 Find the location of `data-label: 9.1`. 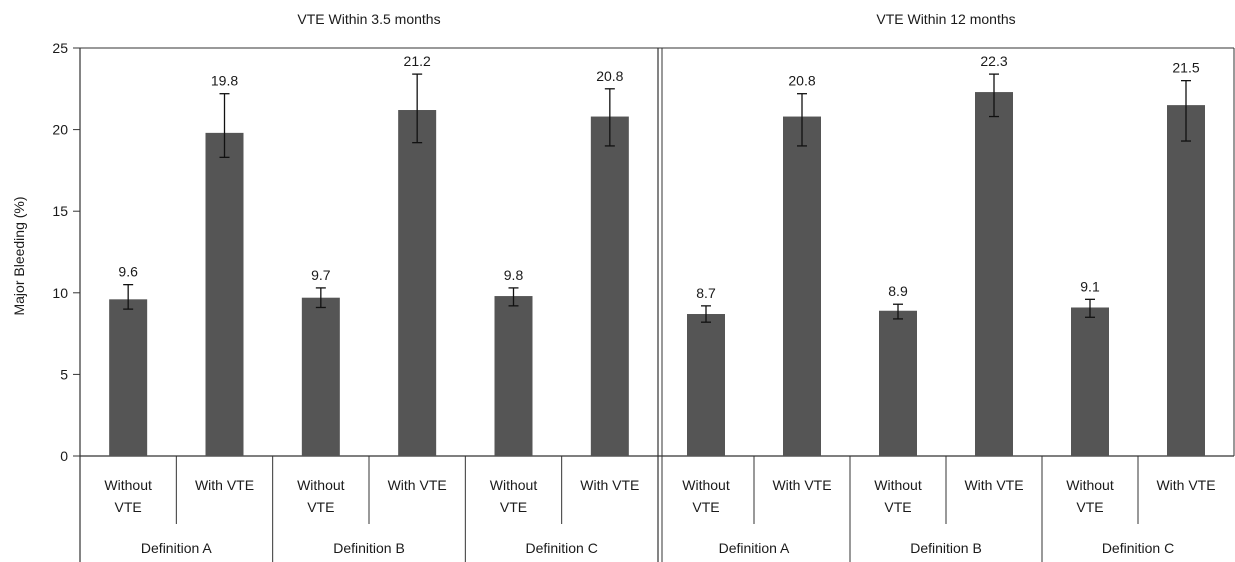

data-label: 9.1 is located at coordinates (1090, 286).